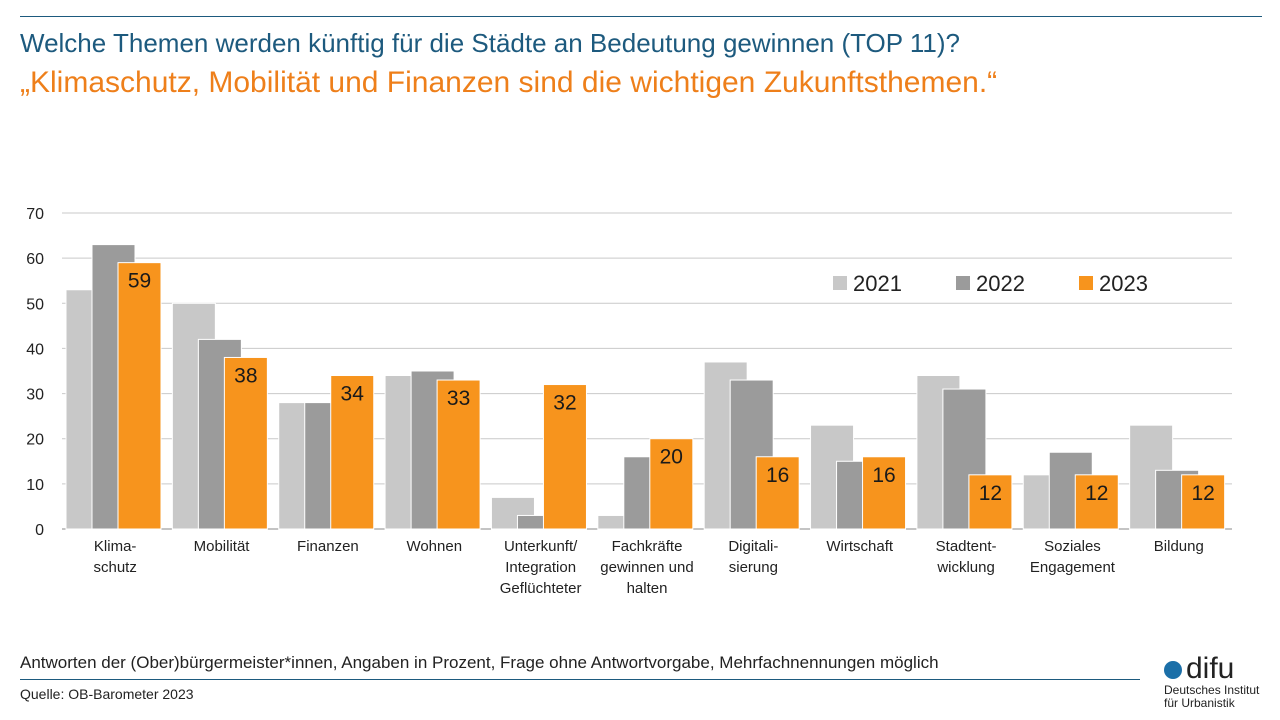 The image size is (1280, 720). I want to click on x-tick-label: Stadtent-, so click(966, 546).